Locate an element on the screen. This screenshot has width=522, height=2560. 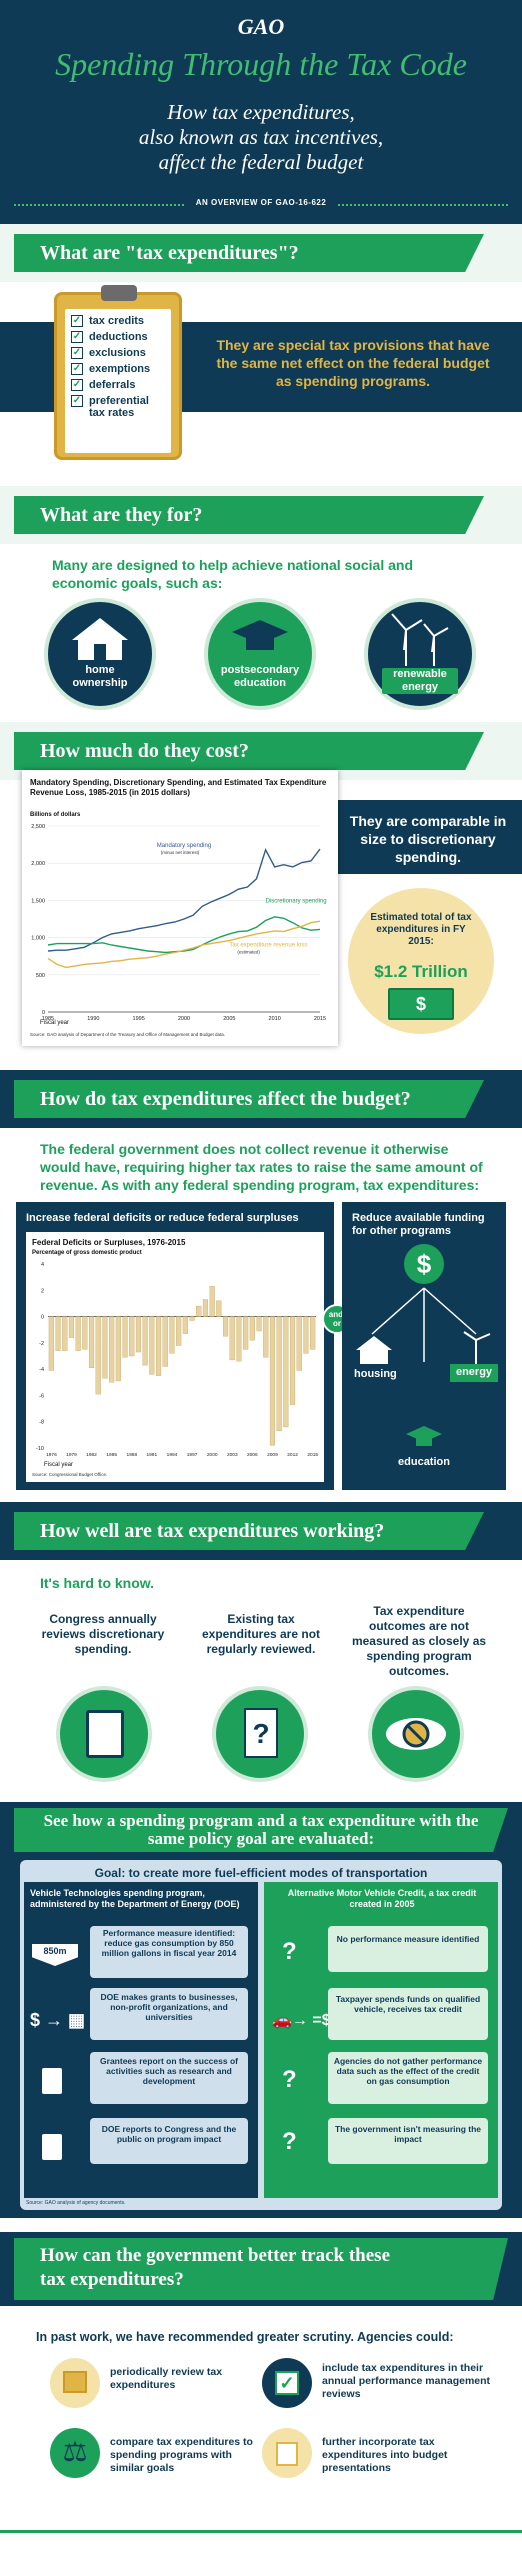
subtitle-line-2: also known as tax incentives, is located at coordinates (261, 137).